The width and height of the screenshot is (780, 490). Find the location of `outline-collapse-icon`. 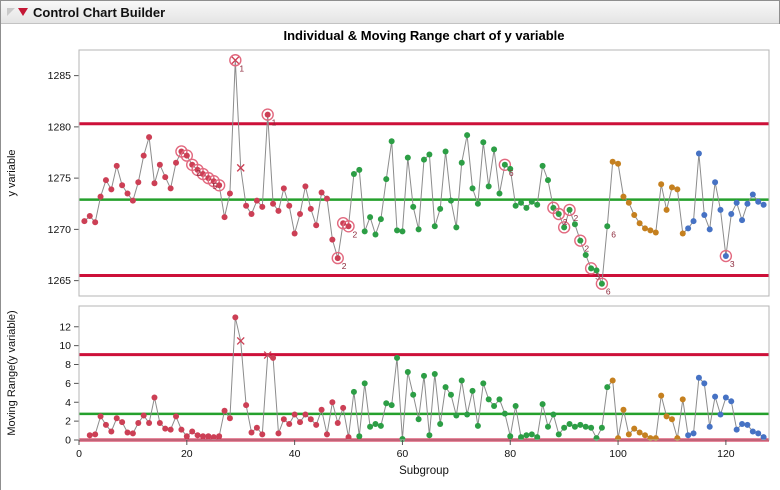

outline-collapse-icon is located at coordinates (11, 12).